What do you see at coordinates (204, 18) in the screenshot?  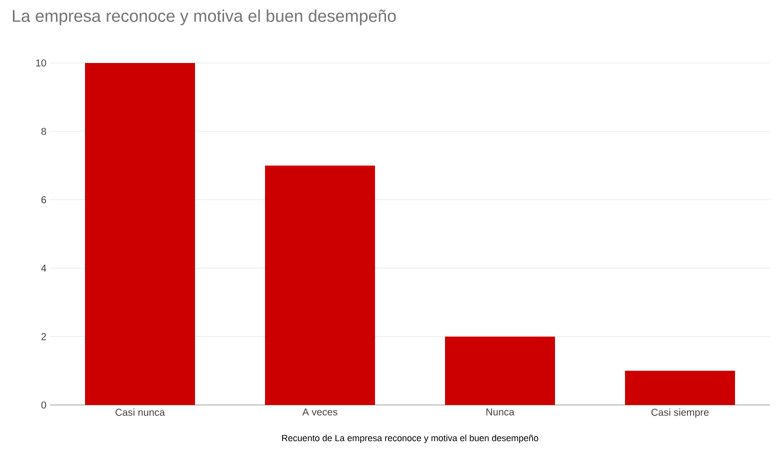 I see `chart-title: La empresa reconoce y motiva el buen desempeño` at bounding box center [204, 18].